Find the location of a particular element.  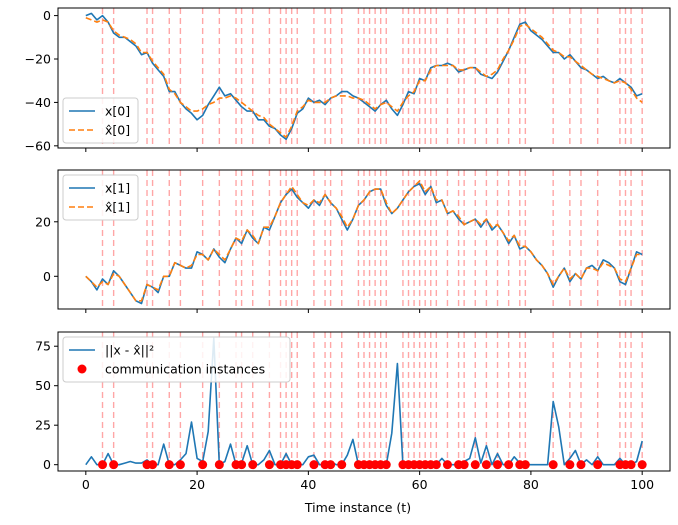

legend-label: communication instances is located at coordinates (185, 369).